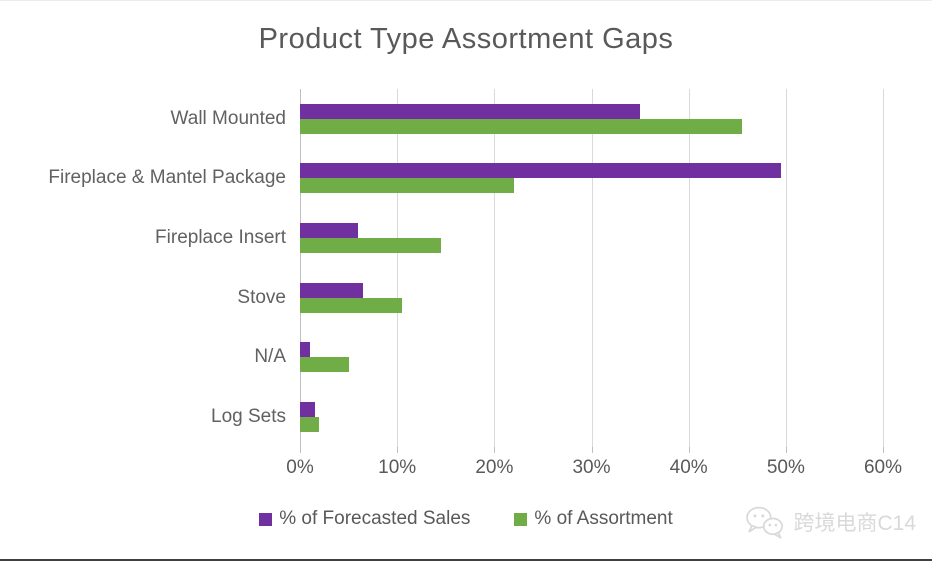  Describe the element at coordinates (466, 560) in the screenshot. I see `image-bottom-border` at that location.